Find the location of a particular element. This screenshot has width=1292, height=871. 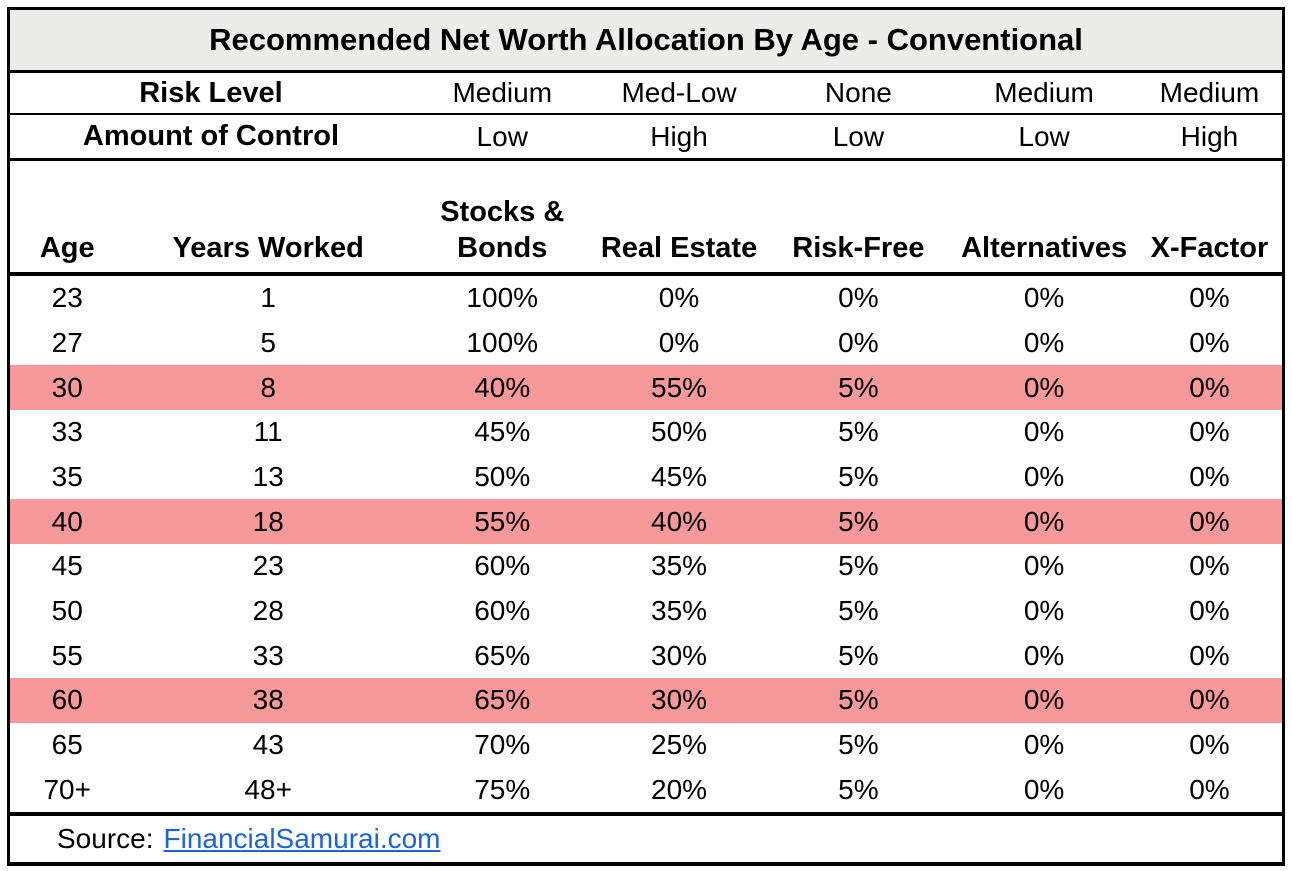

column-header: Alternatives is located at coordinates (1044, 248).